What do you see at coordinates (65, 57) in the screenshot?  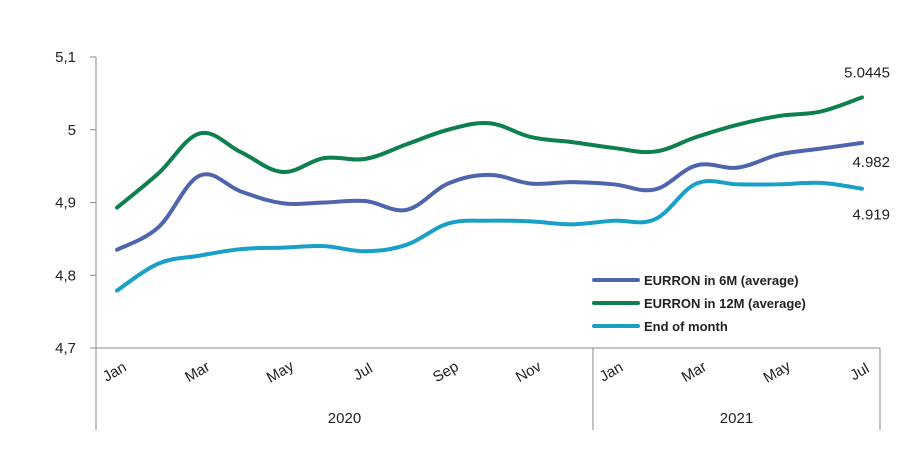 I see `y-tick-label: 5,1` at bounding box center [65, 57].